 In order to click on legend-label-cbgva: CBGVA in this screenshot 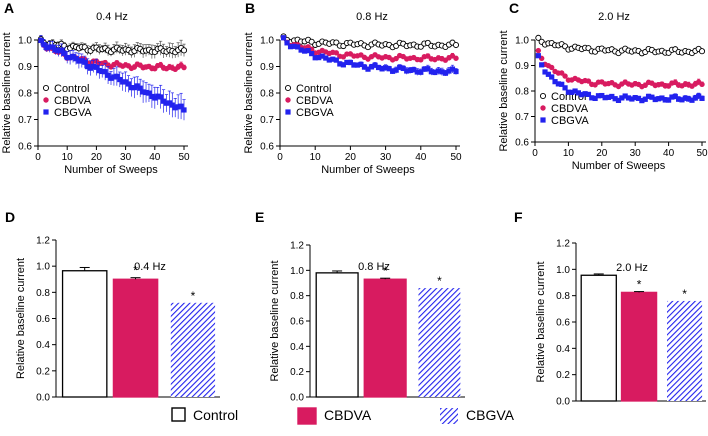, I will do `click(490, 415)`.